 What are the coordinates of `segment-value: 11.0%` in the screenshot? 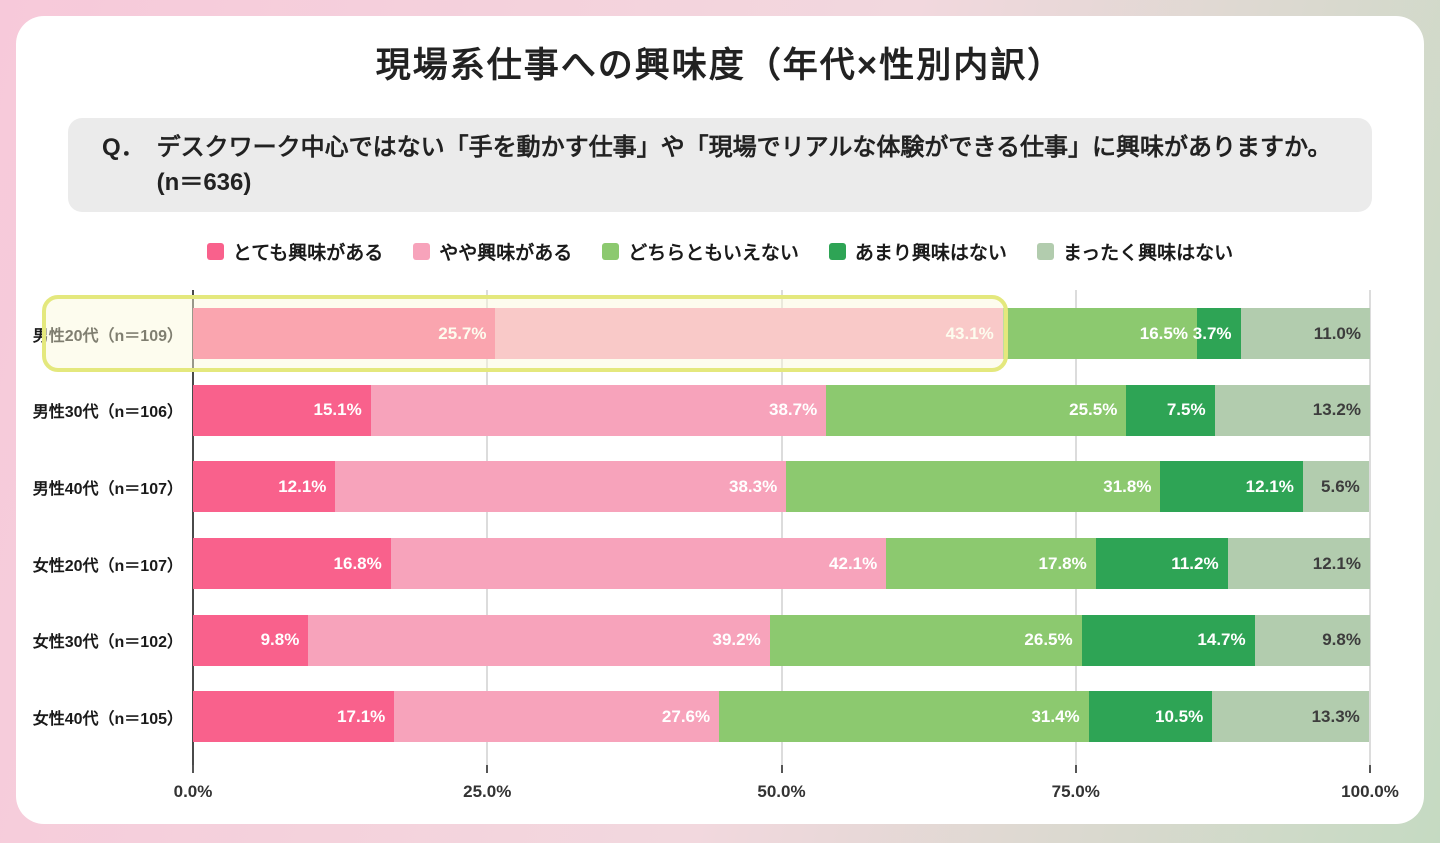 It's located at (1337, 333).